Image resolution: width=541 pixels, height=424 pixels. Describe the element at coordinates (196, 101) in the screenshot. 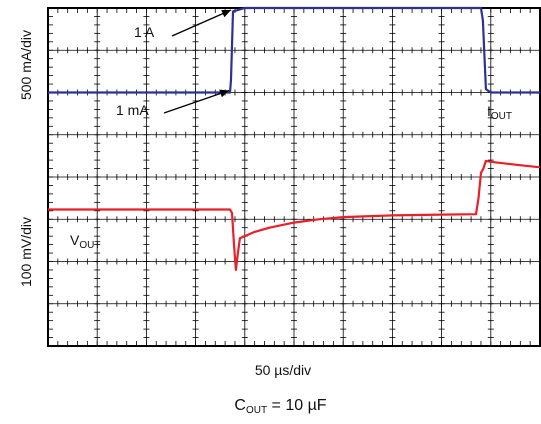

I see `arrow-1ma` at that location.